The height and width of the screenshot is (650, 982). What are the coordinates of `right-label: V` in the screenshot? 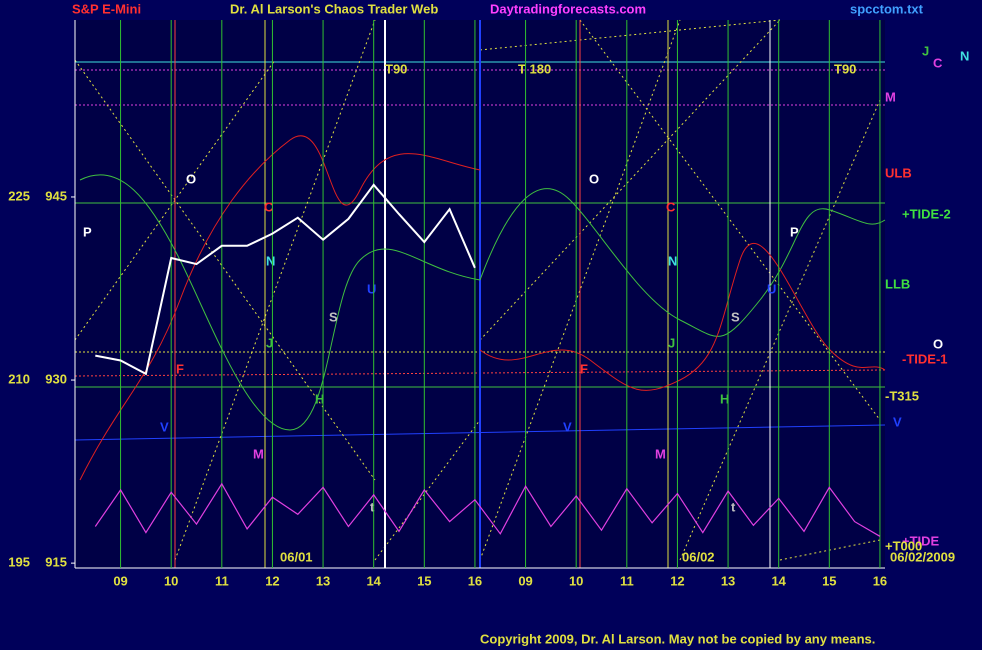 It's located at (897, 421).